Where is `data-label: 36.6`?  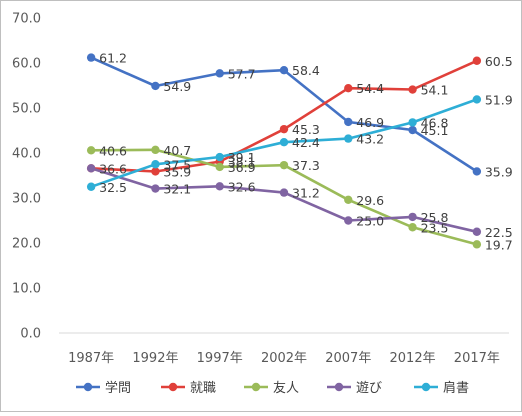
data-label: 36.6 is located at coordinates (113, 168).